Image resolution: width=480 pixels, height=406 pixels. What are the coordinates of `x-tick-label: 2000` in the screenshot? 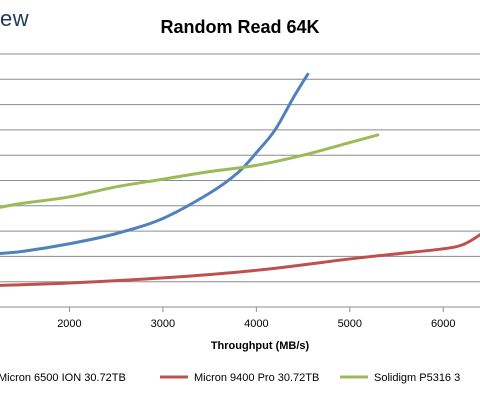 It's located at (69, 324).